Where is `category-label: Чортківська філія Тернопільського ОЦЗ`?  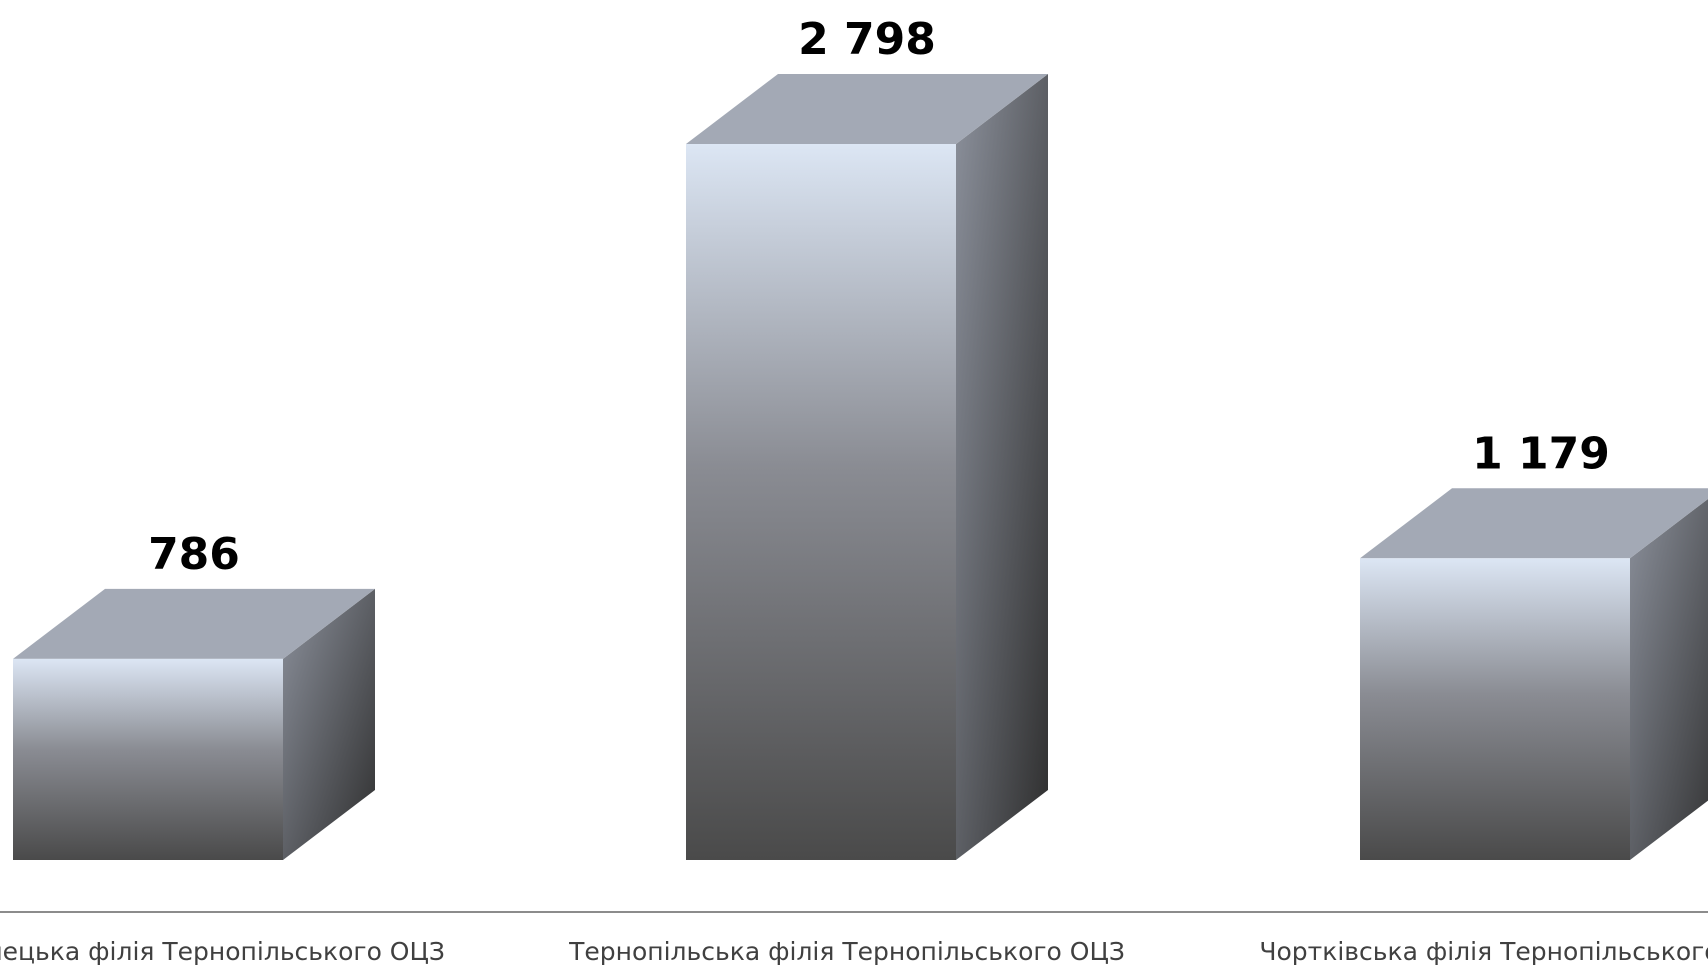
category-label: Чортківська філія Тернопільського ОЦЗ is located at coordinates (1483, 951).